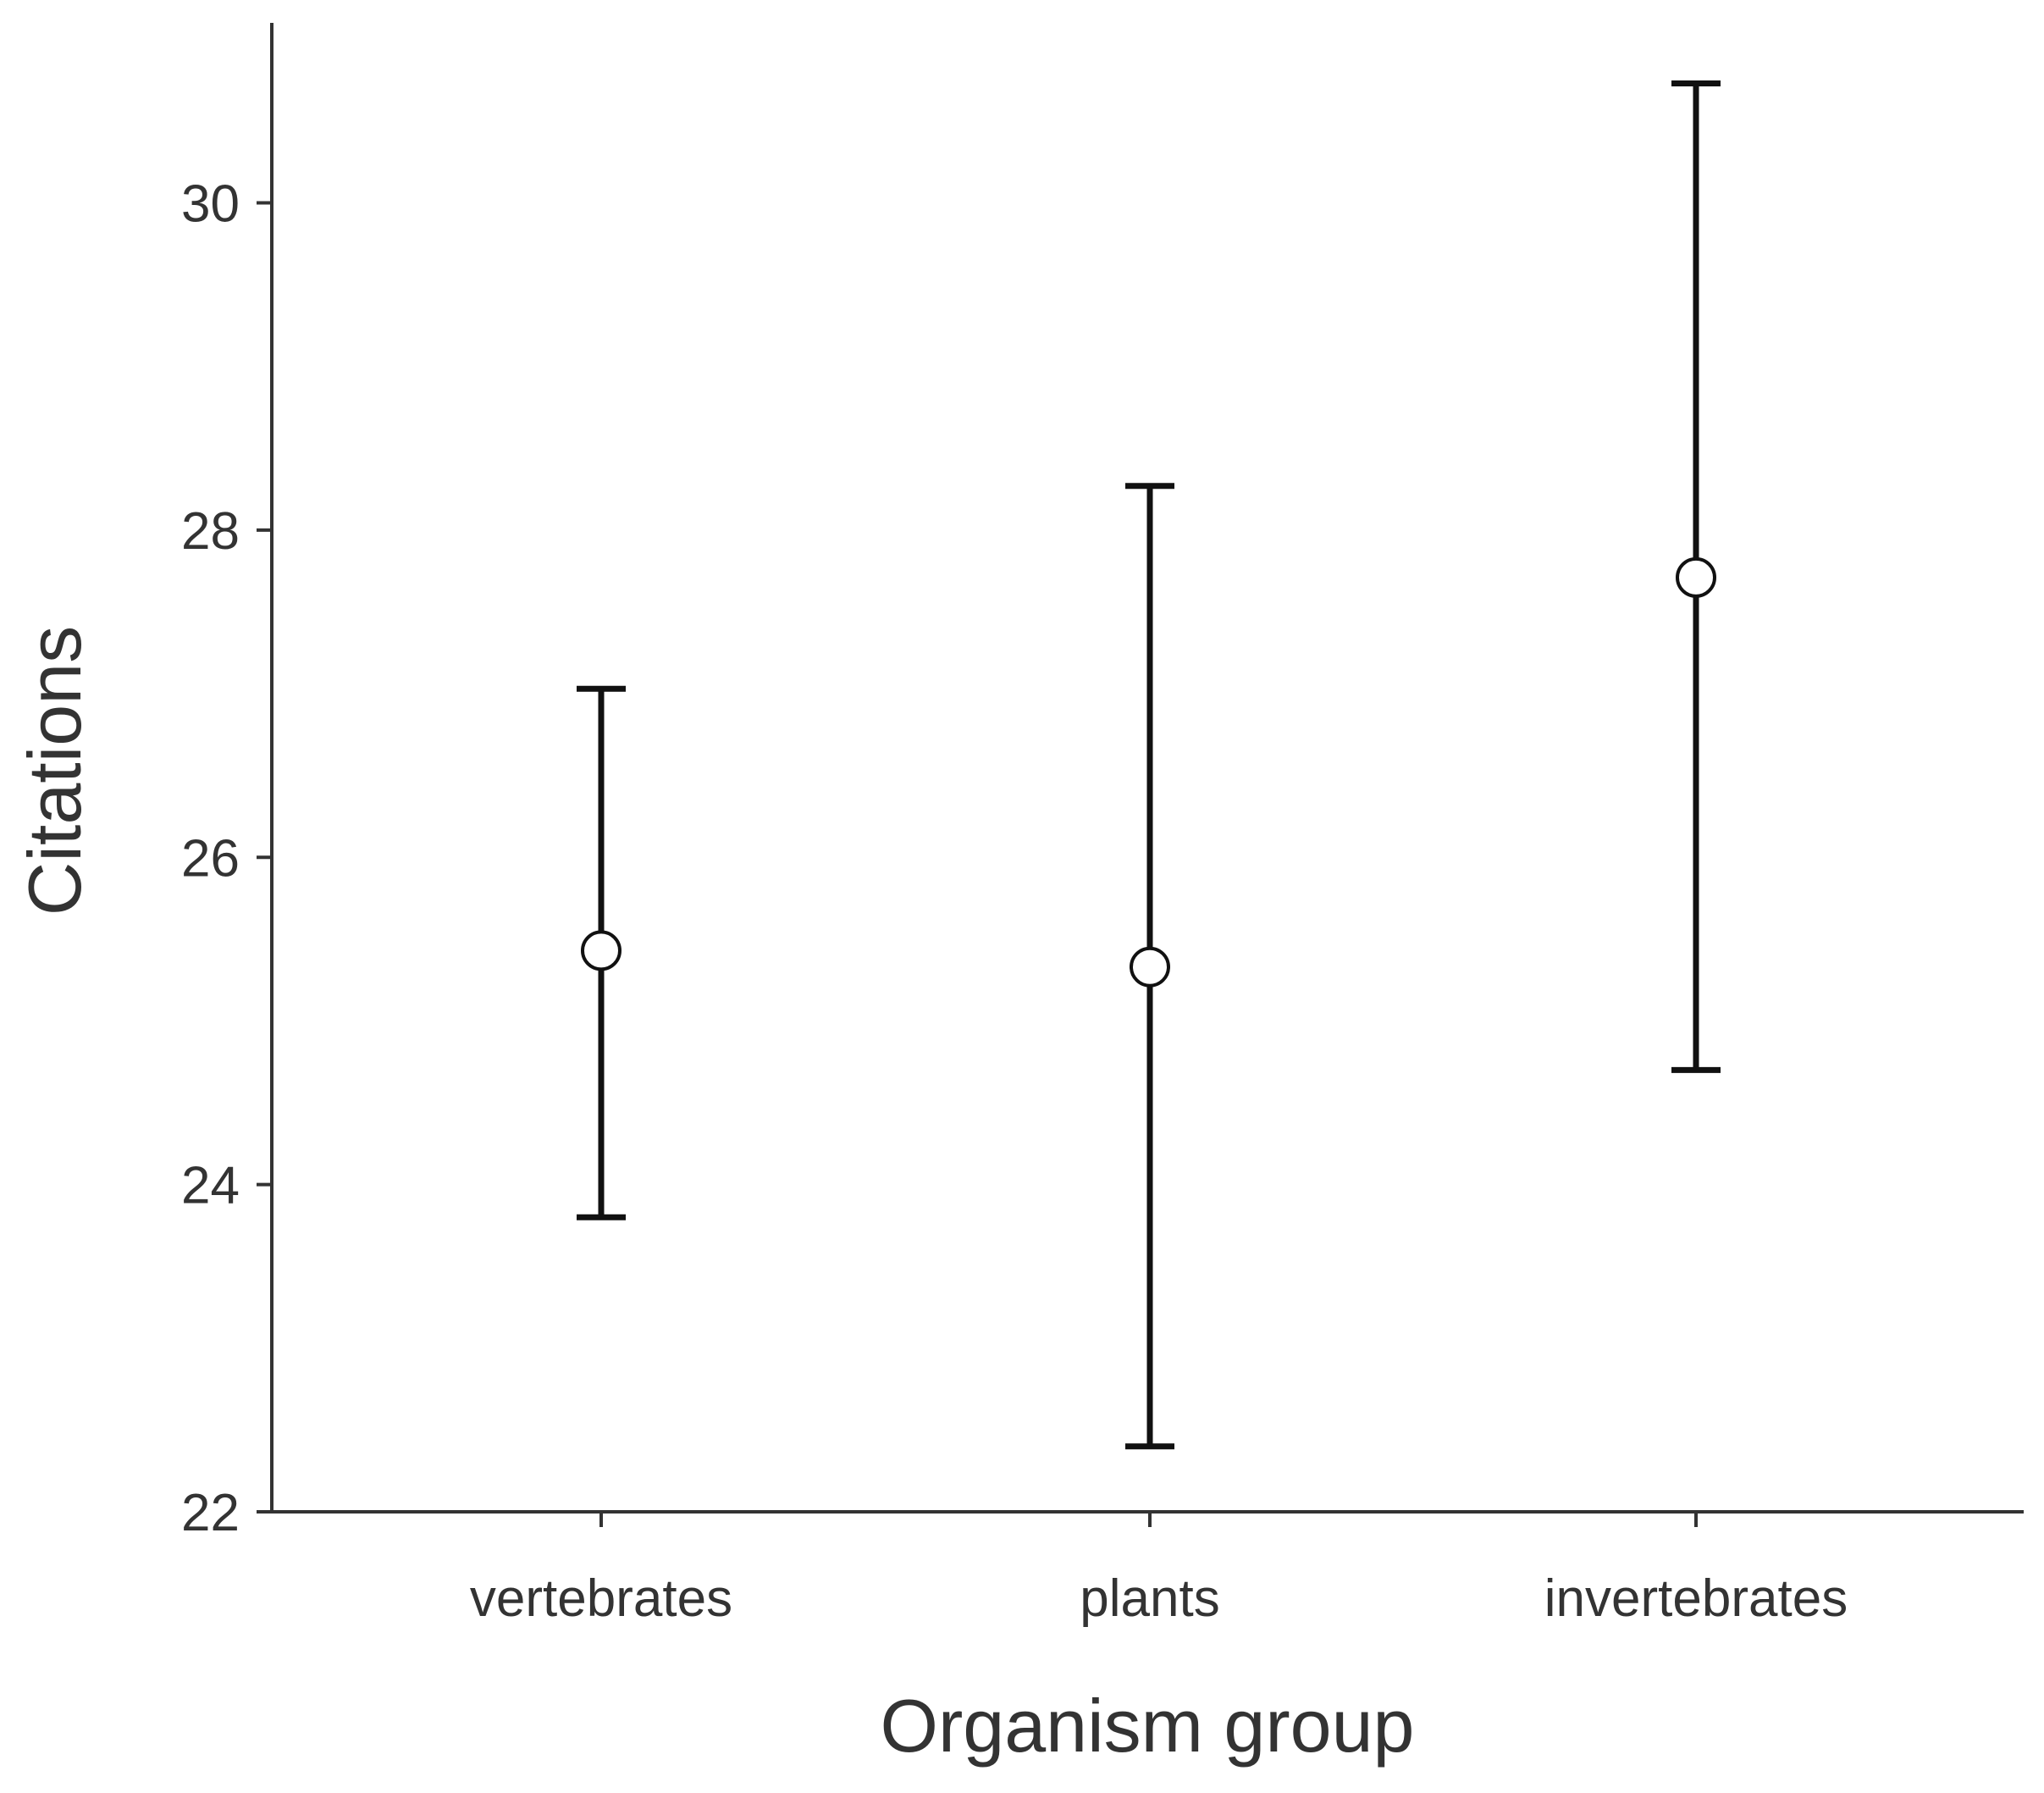 The width and height of the screenshot is (2044, 1793). What do you see at coordinates (601, 1598) in the screenshot?
I see `x-tick-label-vertebrates: vertebrates` at bounding box center [601, 1598].